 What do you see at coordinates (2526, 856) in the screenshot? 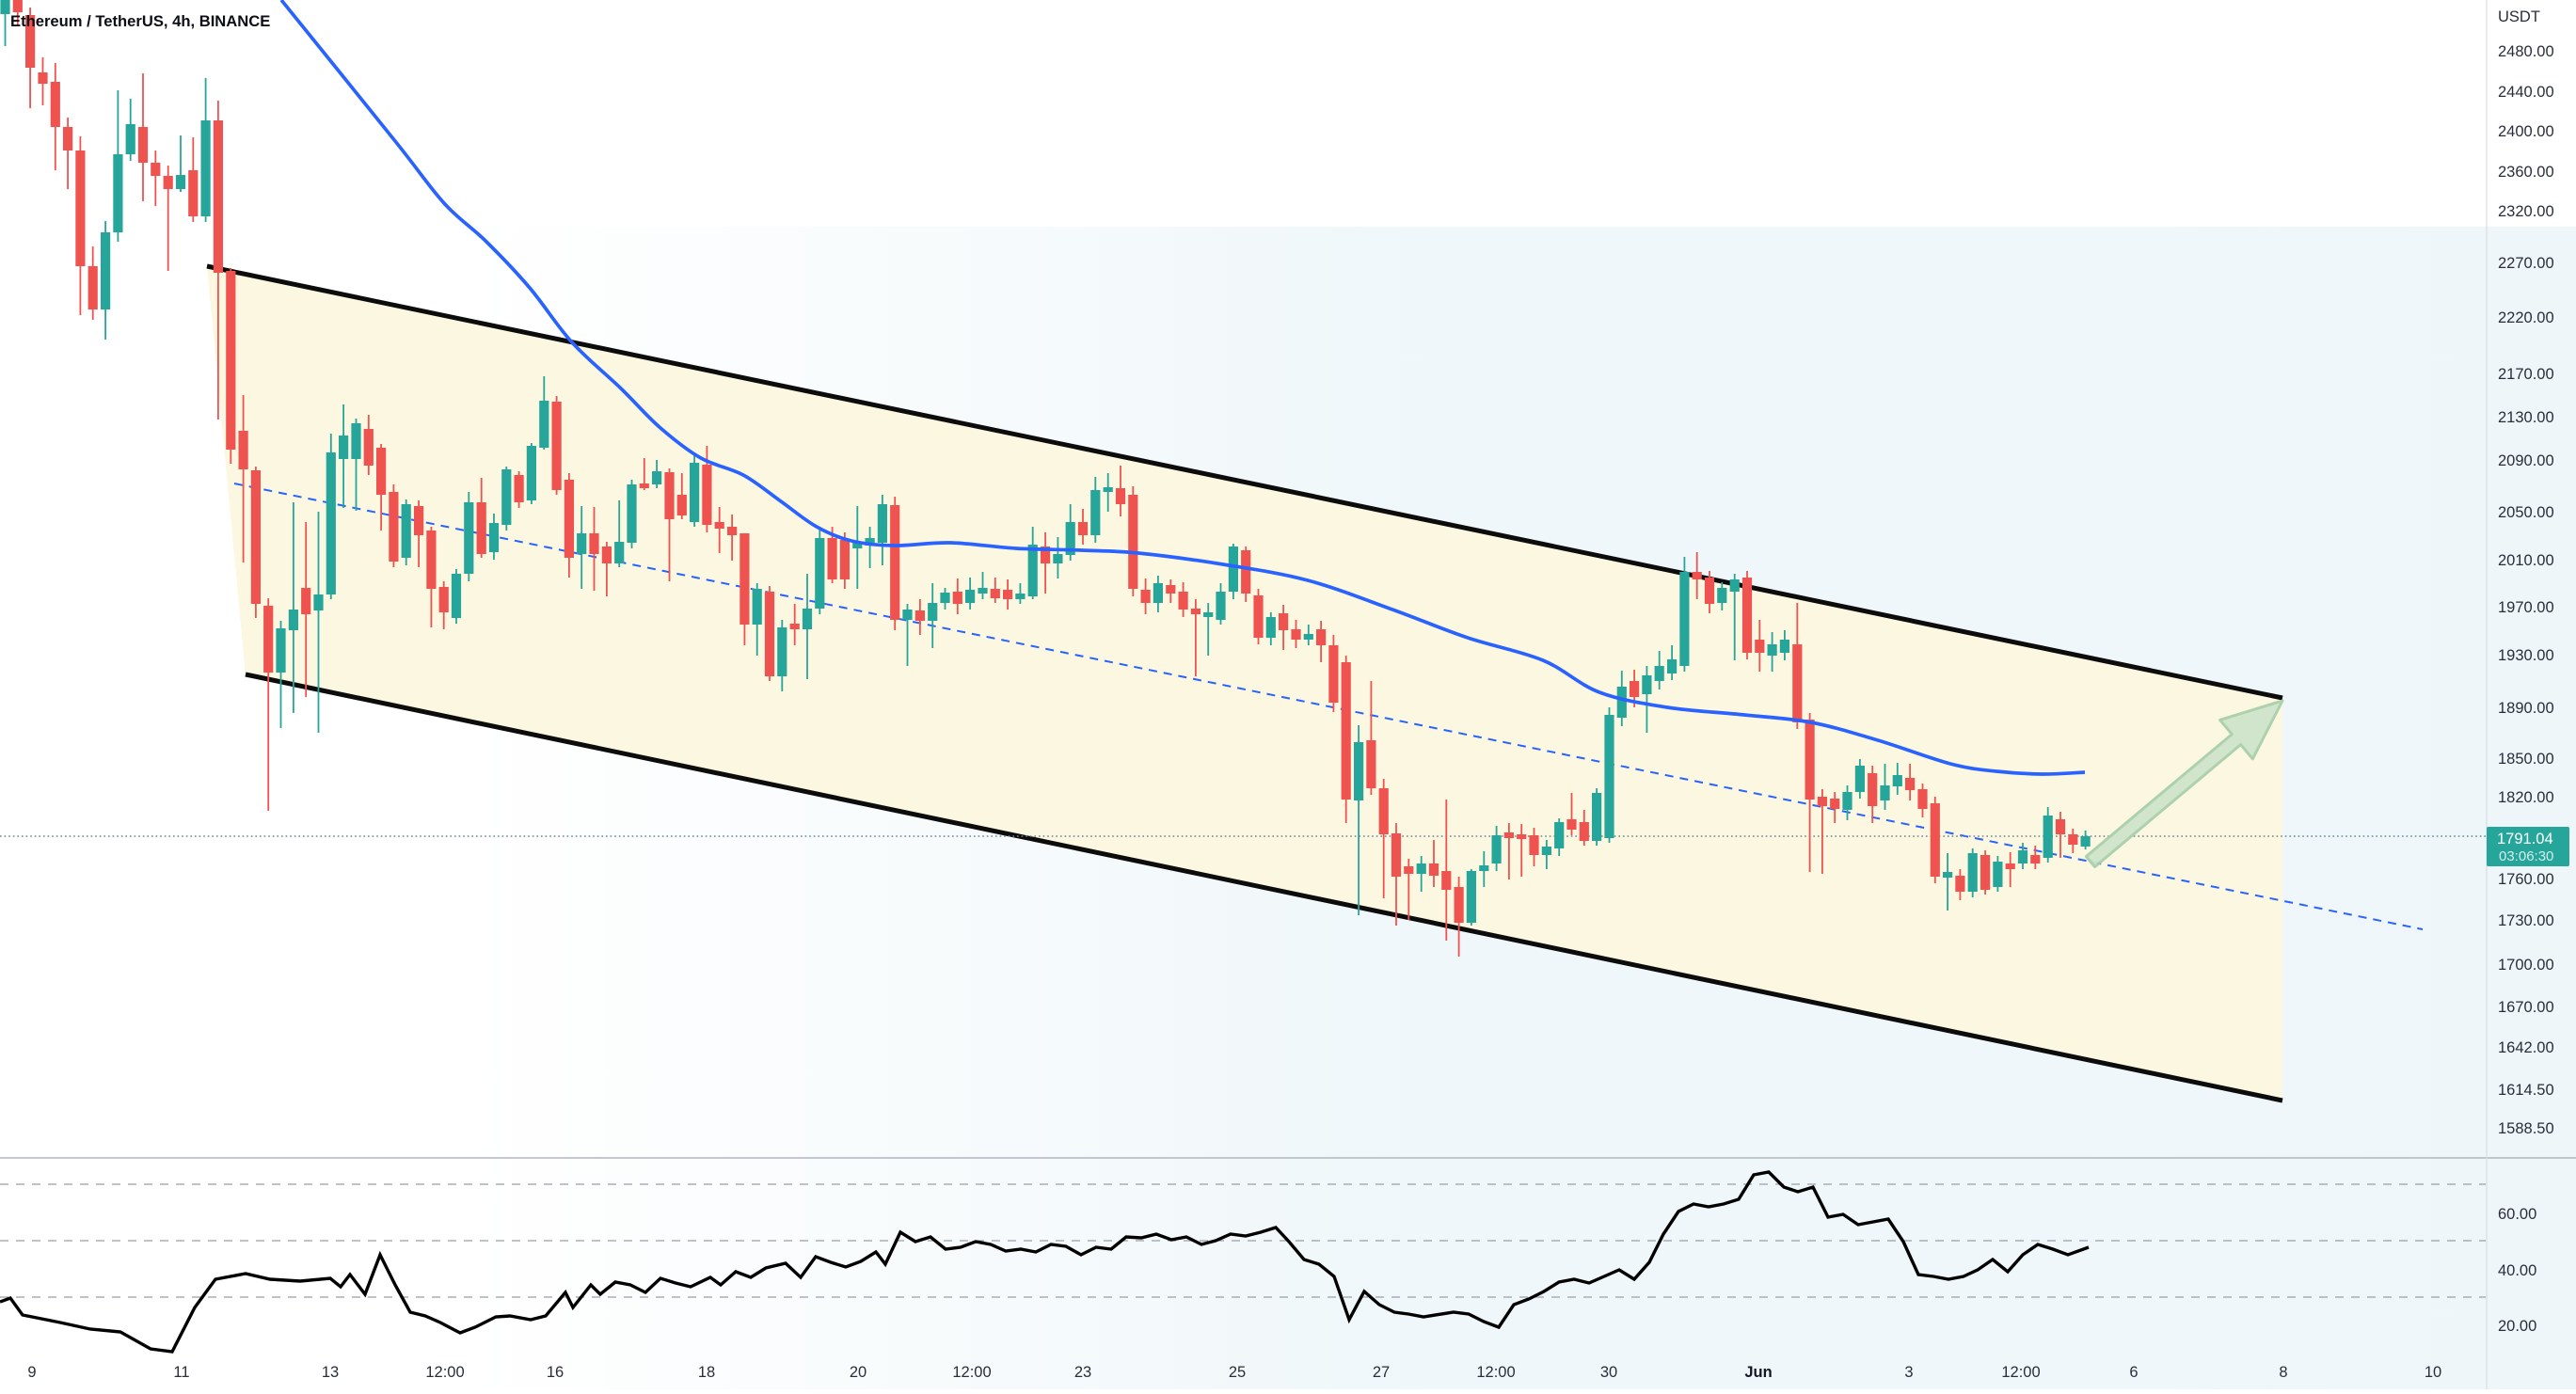
I see `svg-text: 03:06:30` at bounding box center [2526, 856].